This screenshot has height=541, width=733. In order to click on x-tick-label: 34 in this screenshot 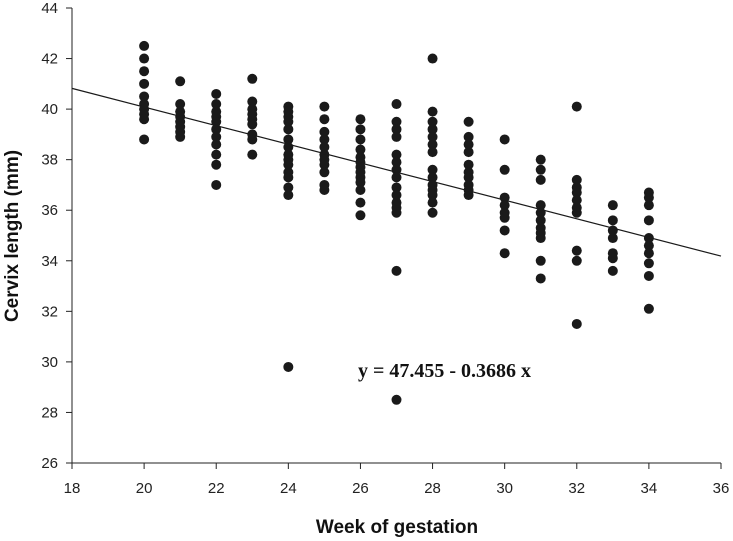, I will do `click(649, 488)`.